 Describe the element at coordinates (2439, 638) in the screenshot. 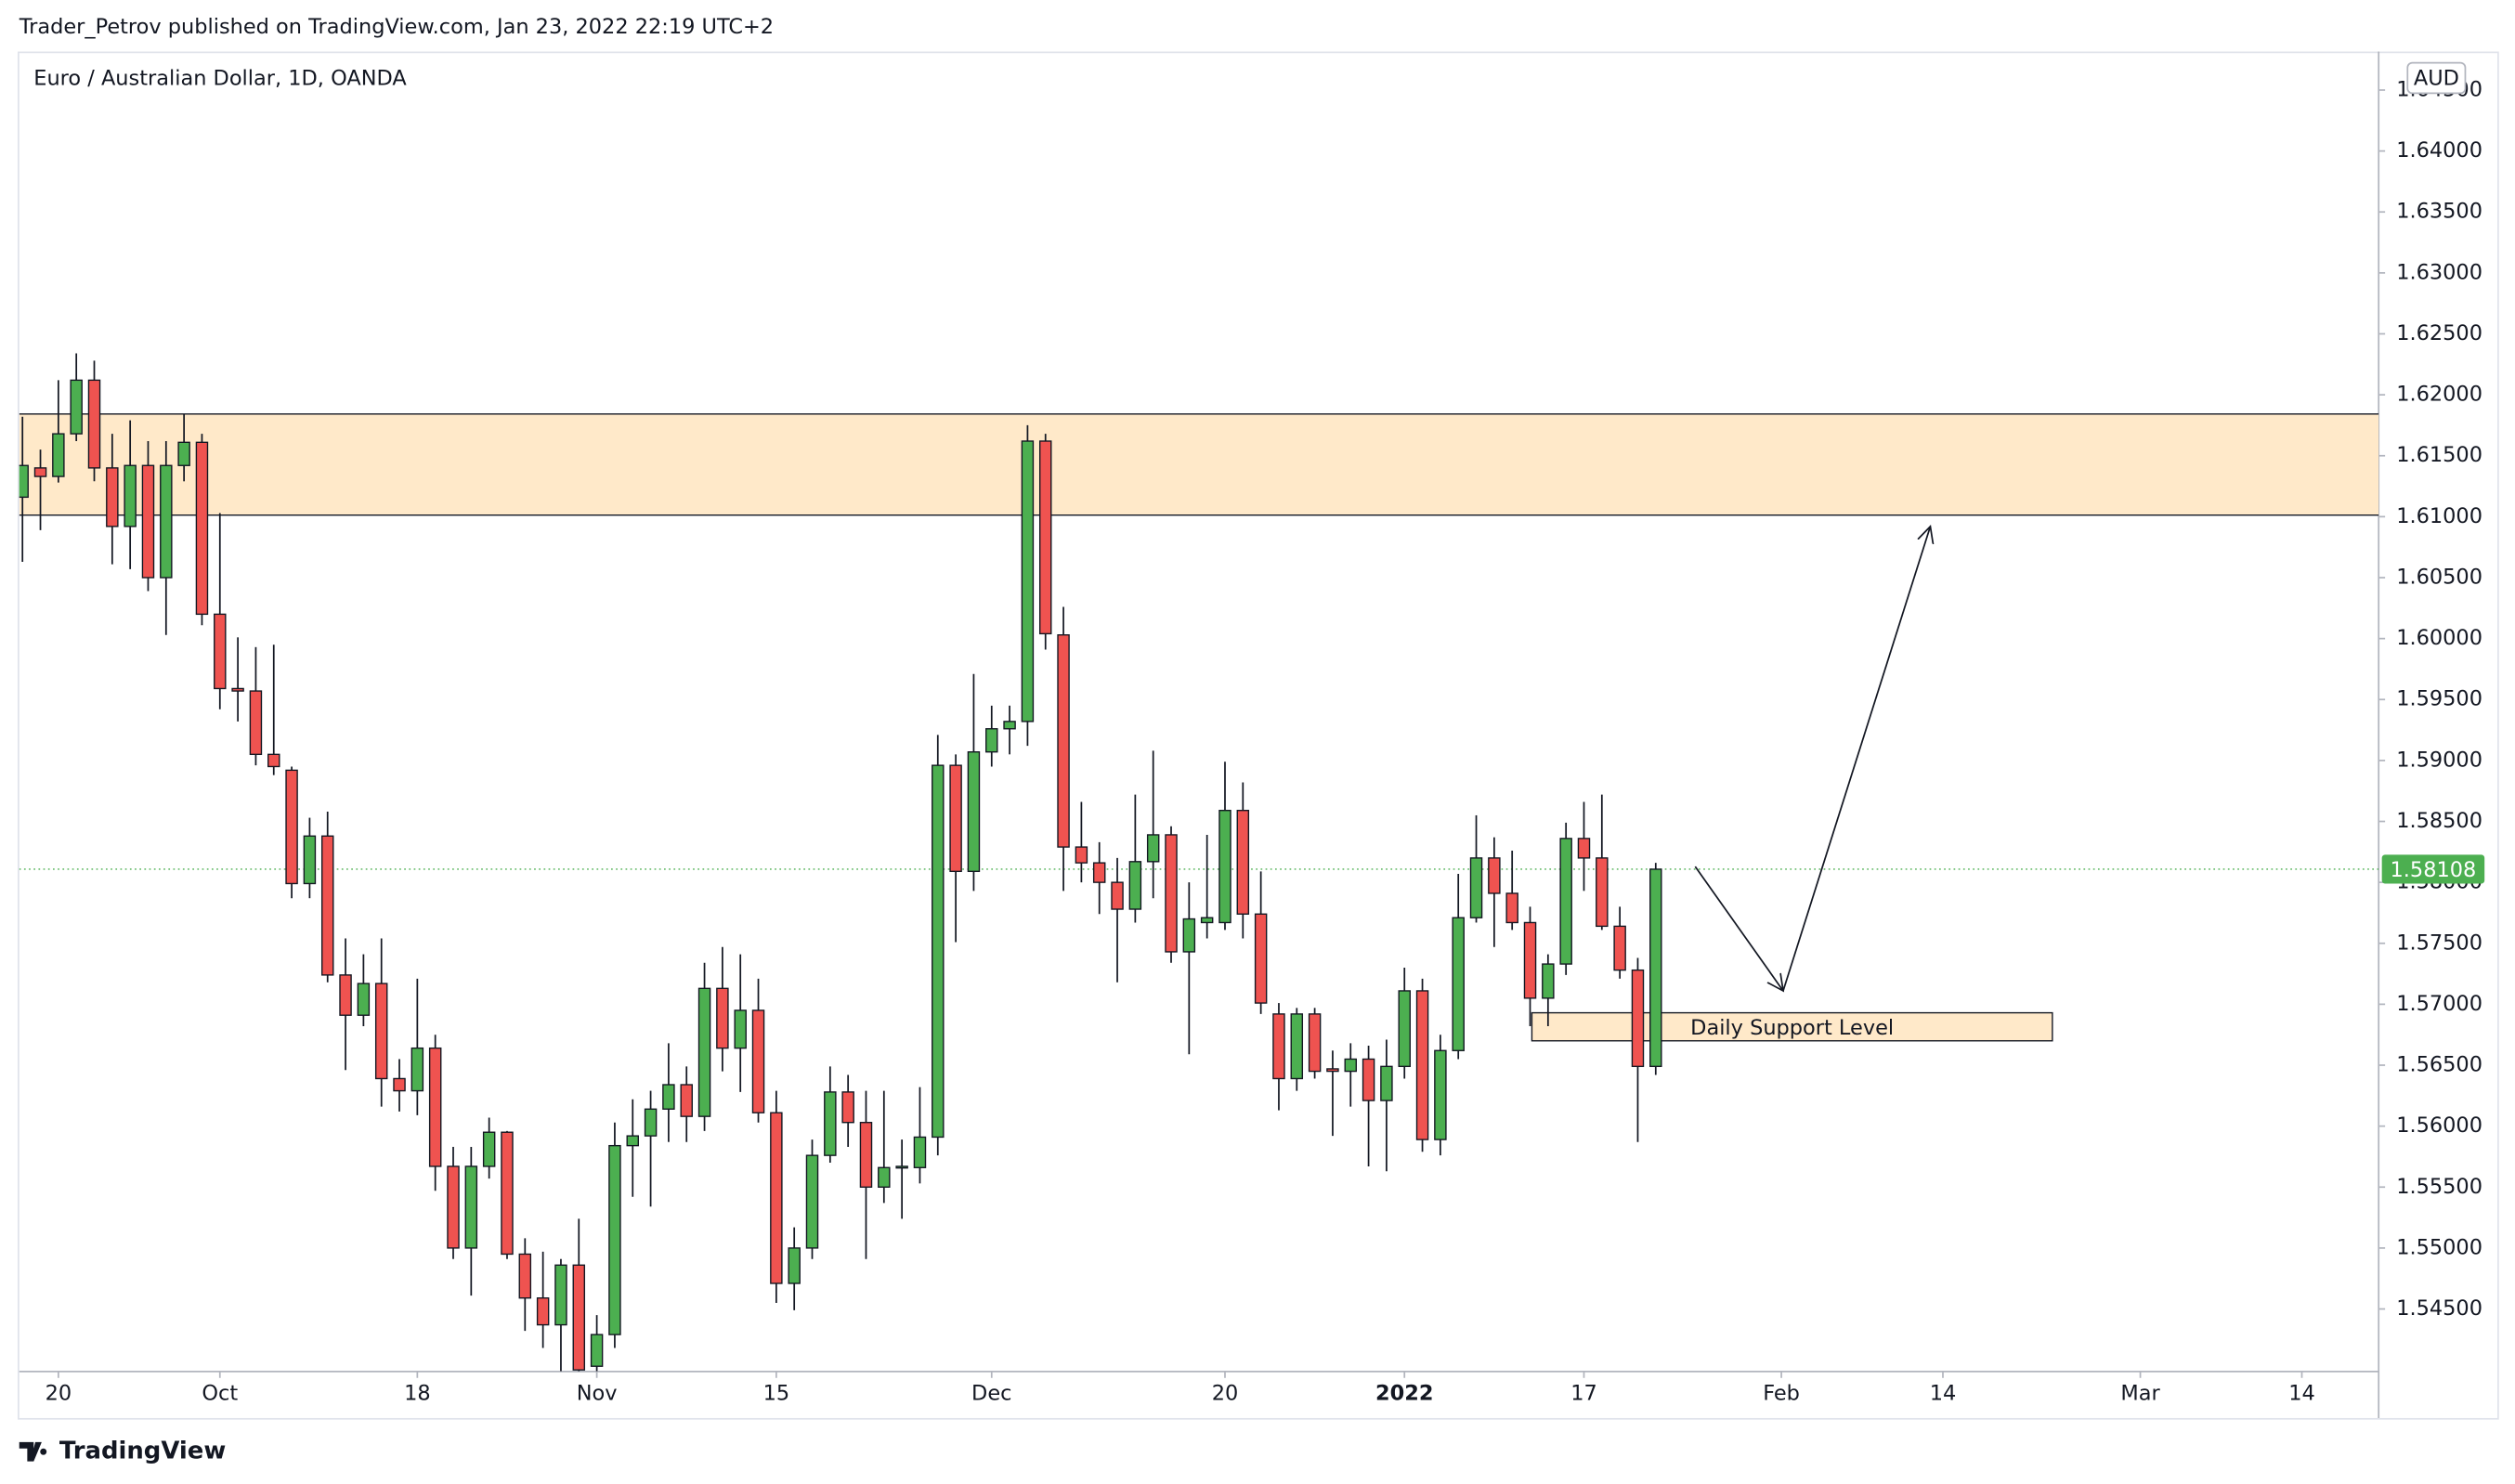

I see `y-tick-label: 1.60000` at that location.